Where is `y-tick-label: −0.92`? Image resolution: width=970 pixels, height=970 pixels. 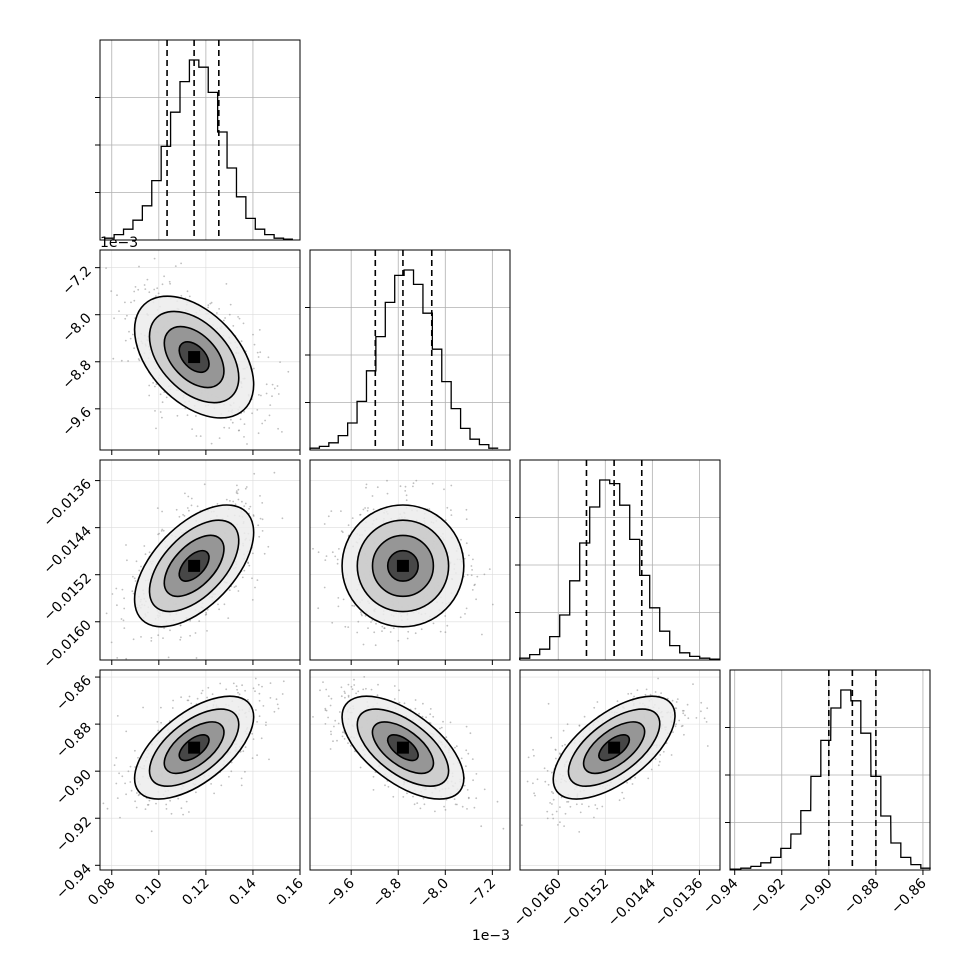
y-tick-label: −0.92 is located at coordinates (74, 835).